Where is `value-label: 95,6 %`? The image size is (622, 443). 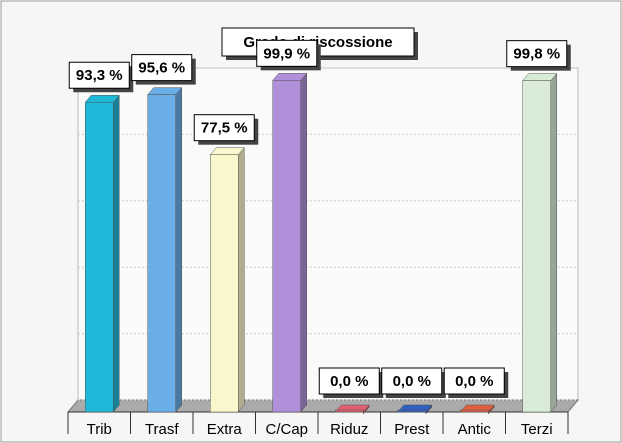 value-label: 95,6 % is located at coordinates (161, 68).